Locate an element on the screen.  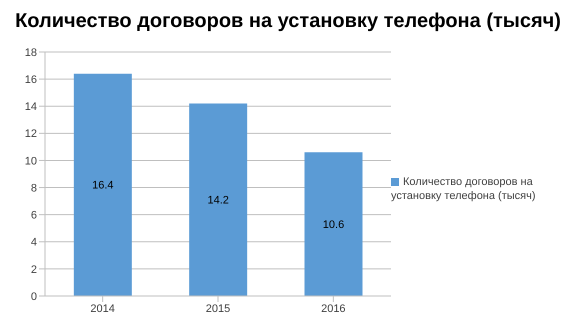
y-tick-label: 18 is located at coordinates (30, 52).